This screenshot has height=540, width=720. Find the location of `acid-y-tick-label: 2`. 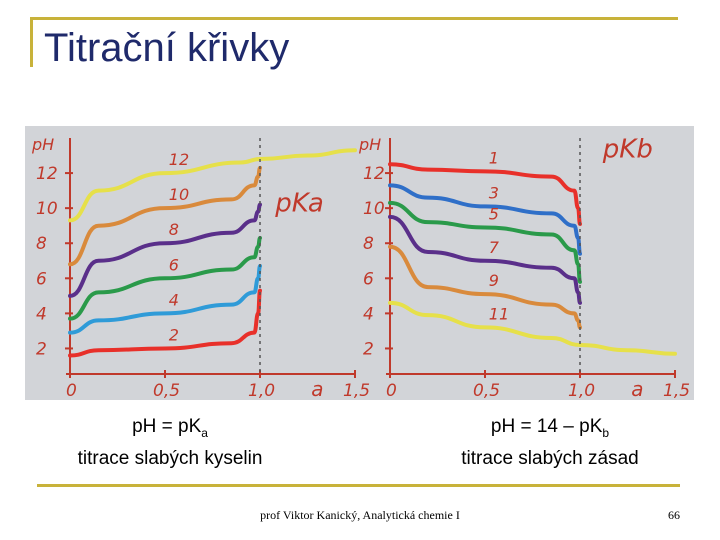

acid-y-tick-label: 2 is located at coordinates (41, 349).